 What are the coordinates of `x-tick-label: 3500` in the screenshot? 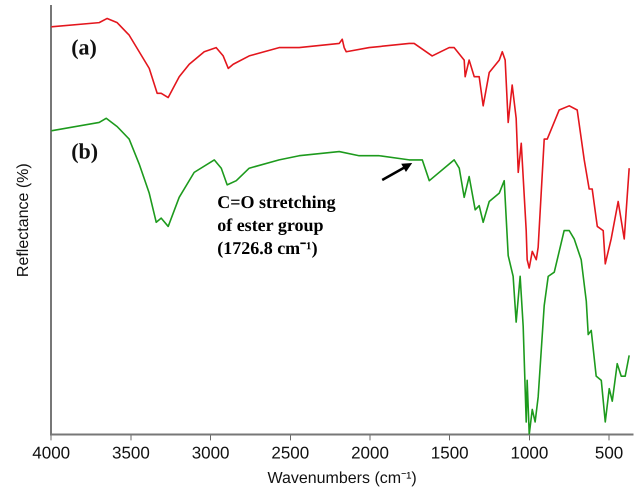 It's located at (131, 452).